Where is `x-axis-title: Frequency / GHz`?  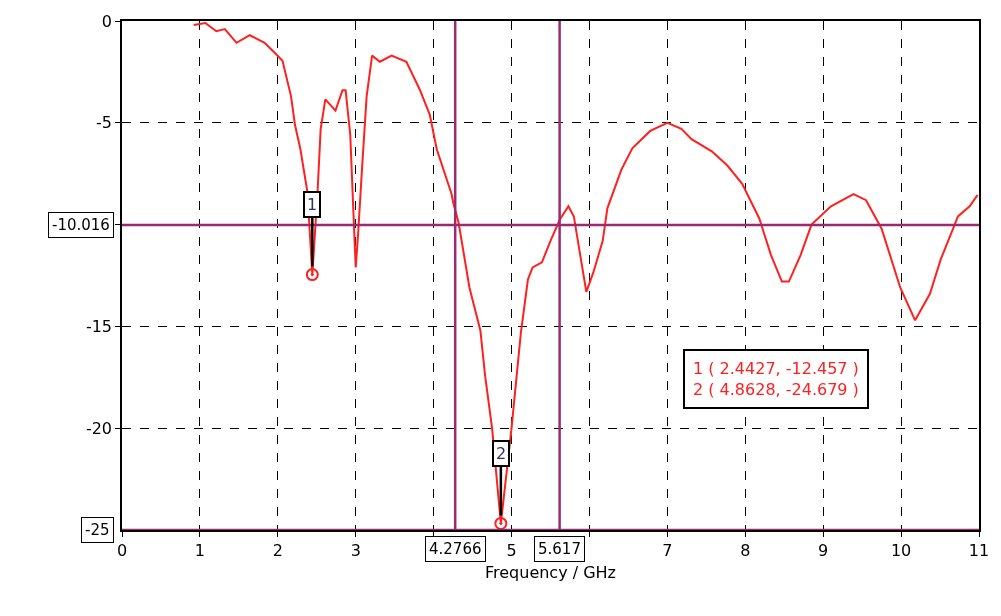 x-axis-title: Frequency / GHz is located at coordinates (550, 573).